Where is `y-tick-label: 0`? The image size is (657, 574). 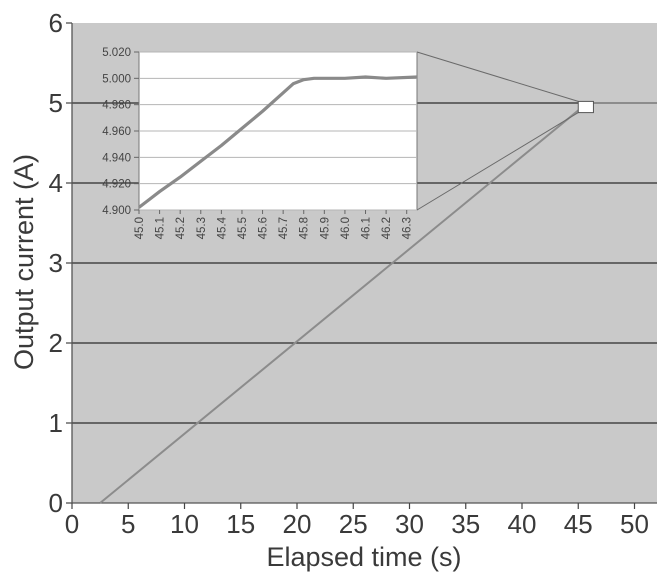
y-tick-label: 0 is located at coordinates (56, 503).